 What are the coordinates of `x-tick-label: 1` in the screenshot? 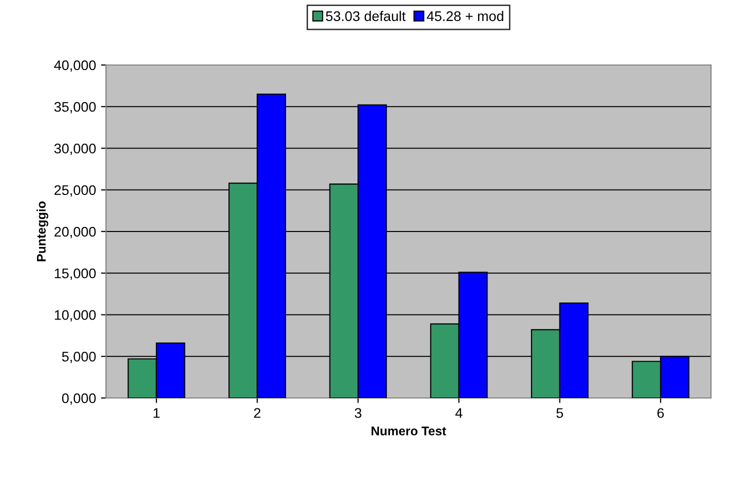 It's located at (157, 413).